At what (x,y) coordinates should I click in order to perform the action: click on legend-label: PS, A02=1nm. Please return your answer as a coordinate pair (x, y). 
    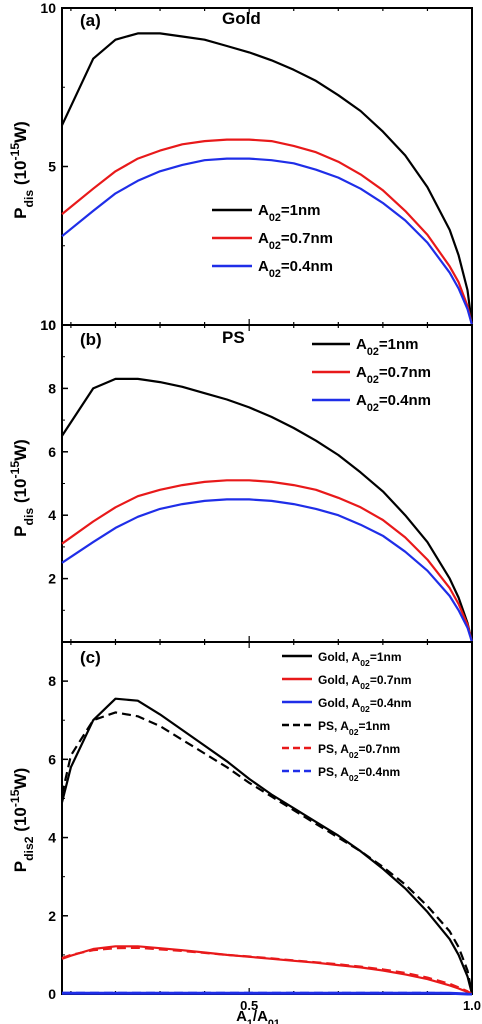
    Looking at the image, I should click on (354, 728).